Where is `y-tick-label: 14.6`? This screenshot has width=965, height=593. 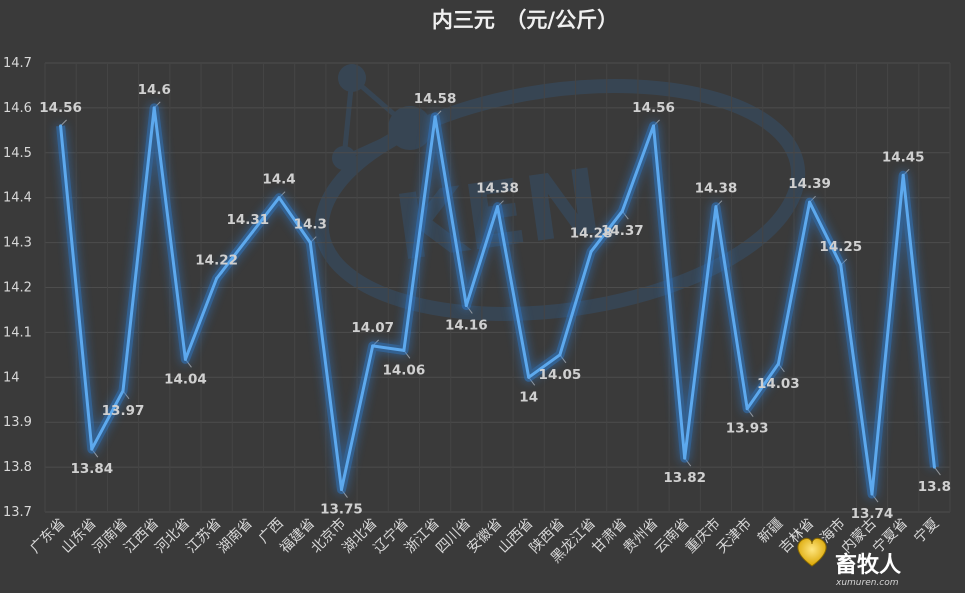
y-tick-label: 14.6 is located at coordinates (17, 108).